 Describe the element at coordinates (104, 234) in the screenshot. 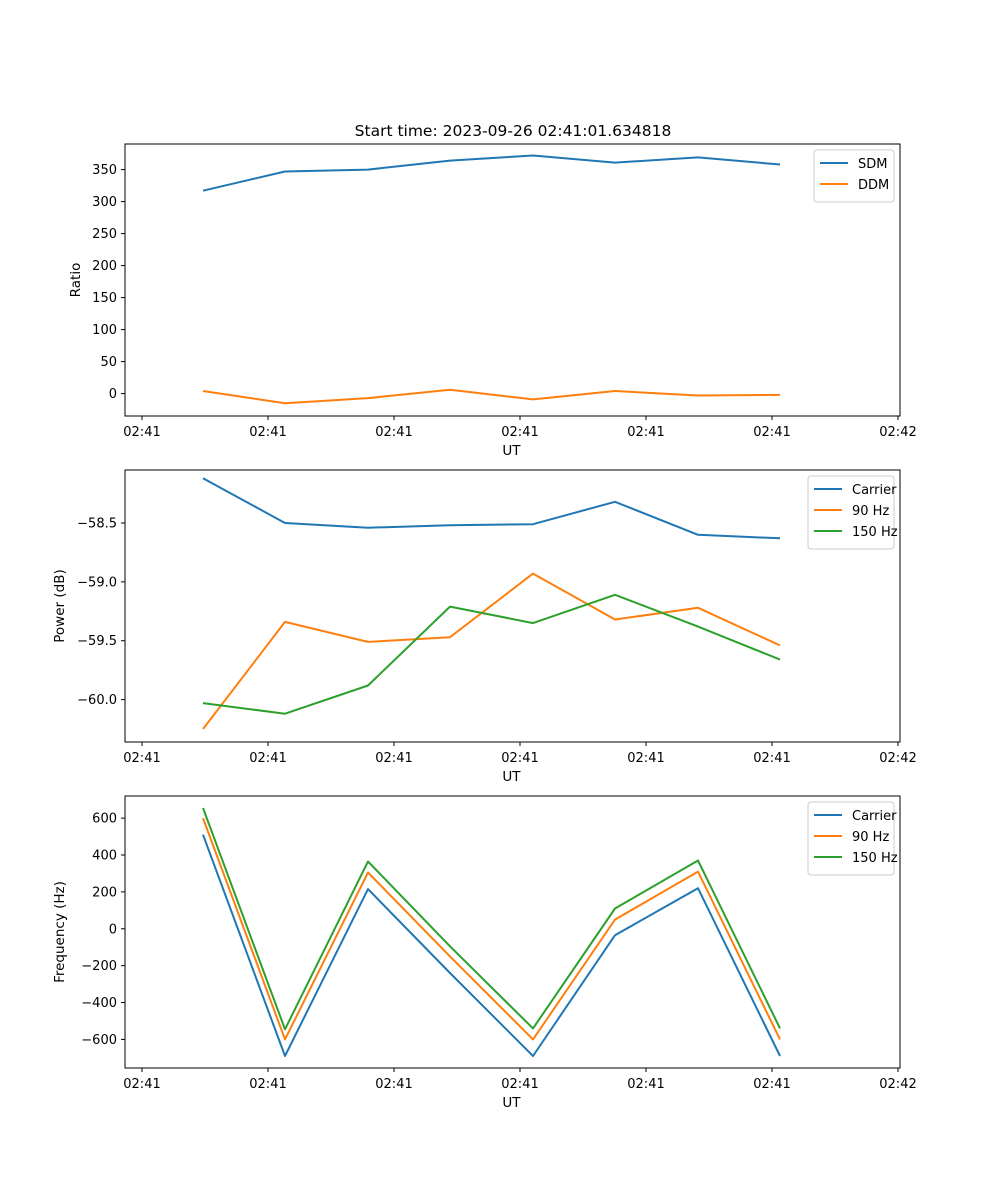

I see `chart0-y-tick-label: 250` at that location.